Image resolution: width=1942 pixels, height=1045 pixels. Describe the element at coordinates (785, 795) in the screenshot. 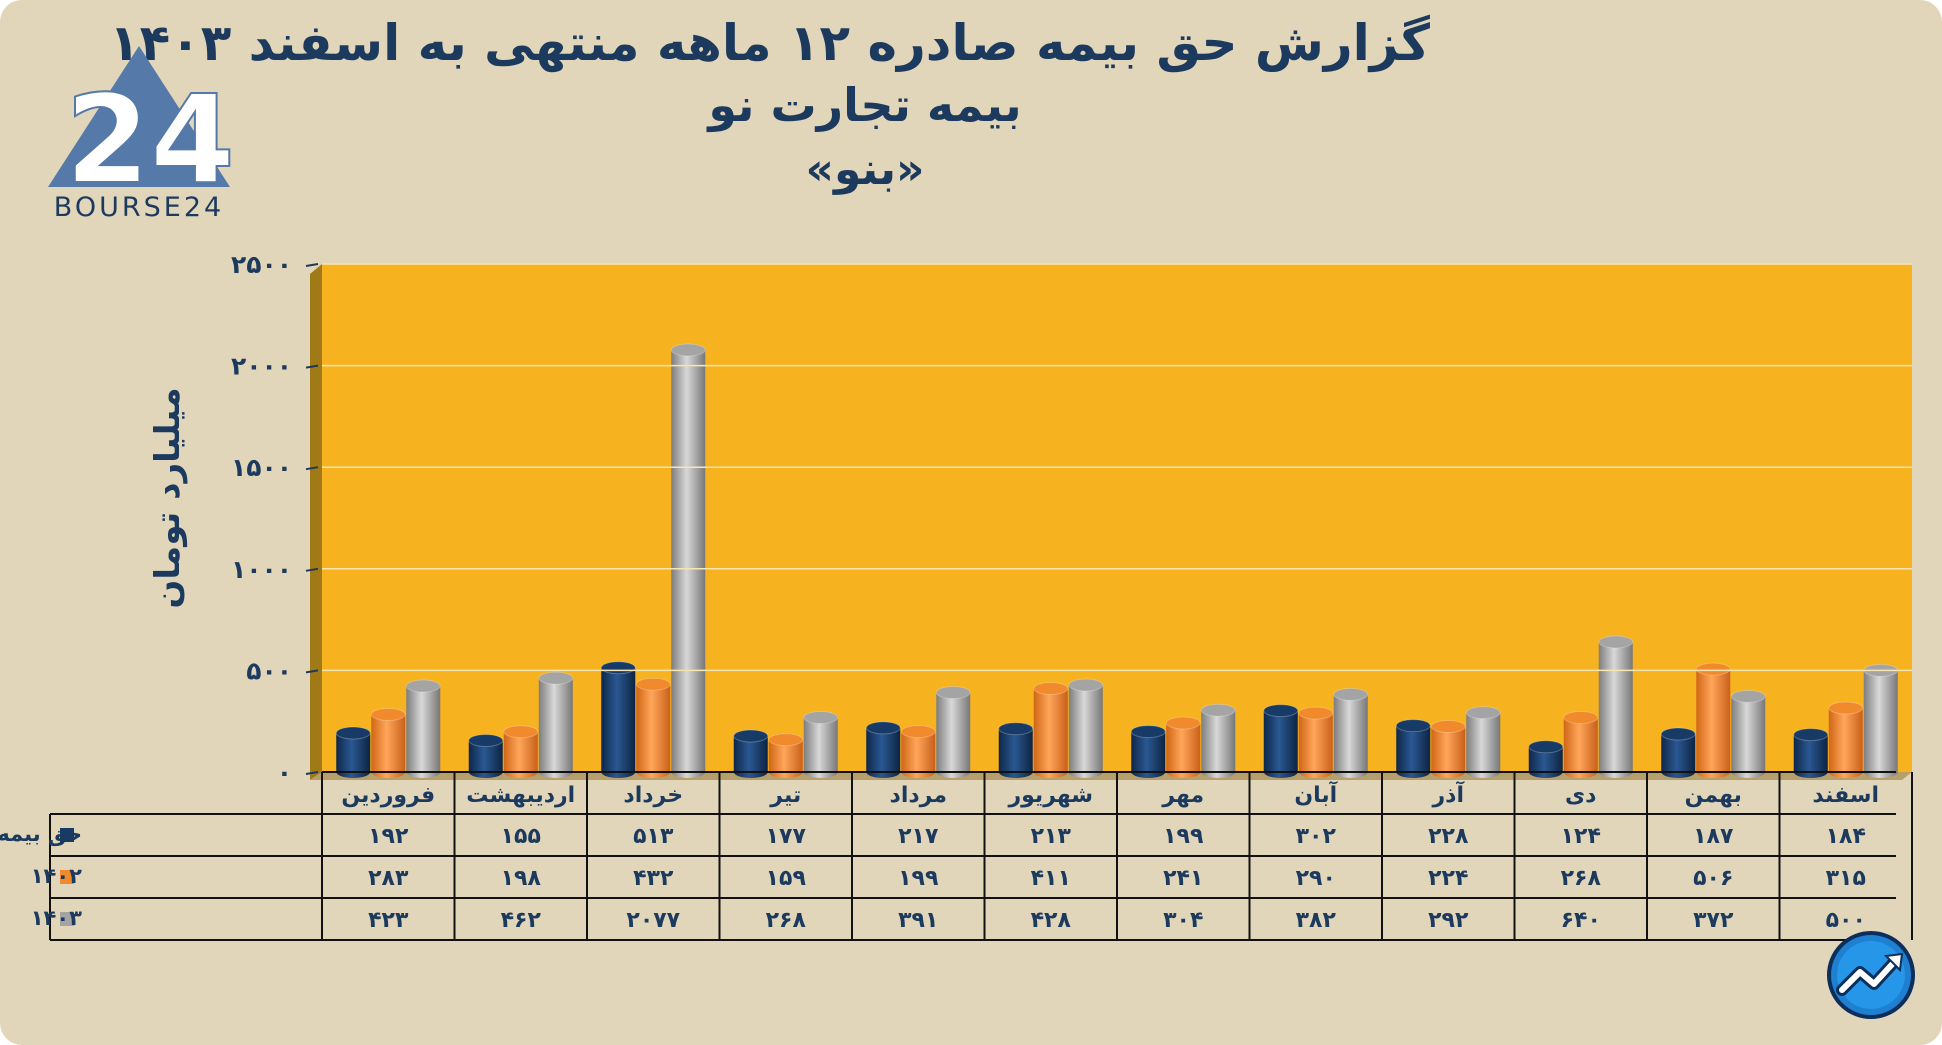

I see `x-category-label: تیر` at that location.